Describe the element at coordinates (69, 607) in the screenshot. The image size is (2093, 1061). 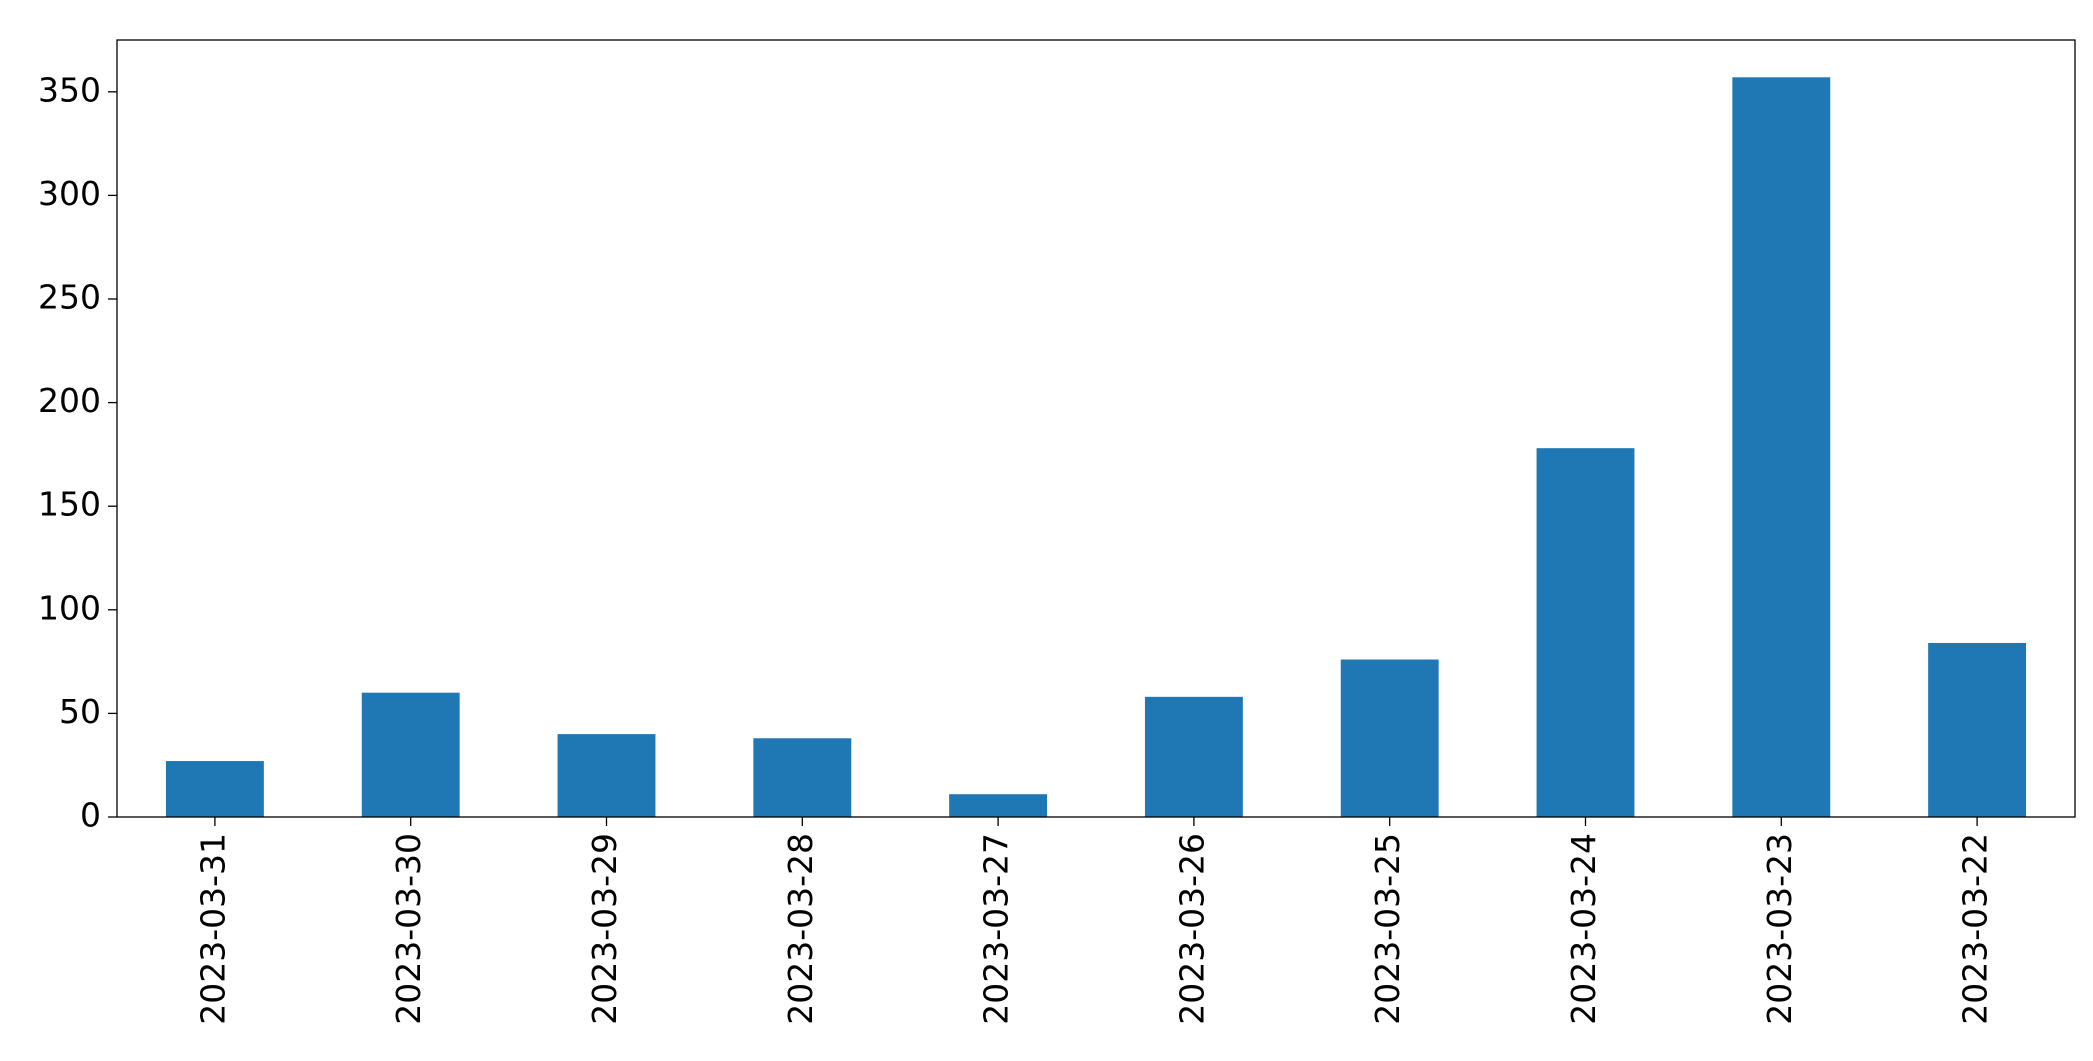
I see `y-tick-label: 100` at that location.